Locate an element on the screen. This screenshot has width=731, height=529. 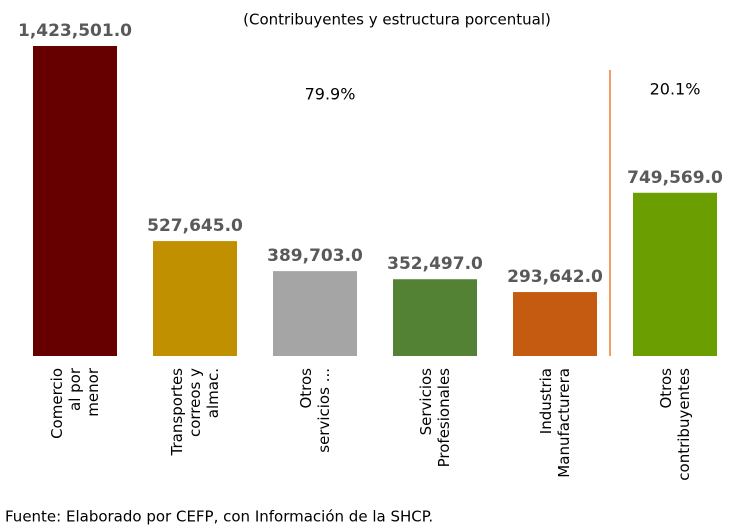
x-tick-label: Profesionales is located at coordinates (444, 418).